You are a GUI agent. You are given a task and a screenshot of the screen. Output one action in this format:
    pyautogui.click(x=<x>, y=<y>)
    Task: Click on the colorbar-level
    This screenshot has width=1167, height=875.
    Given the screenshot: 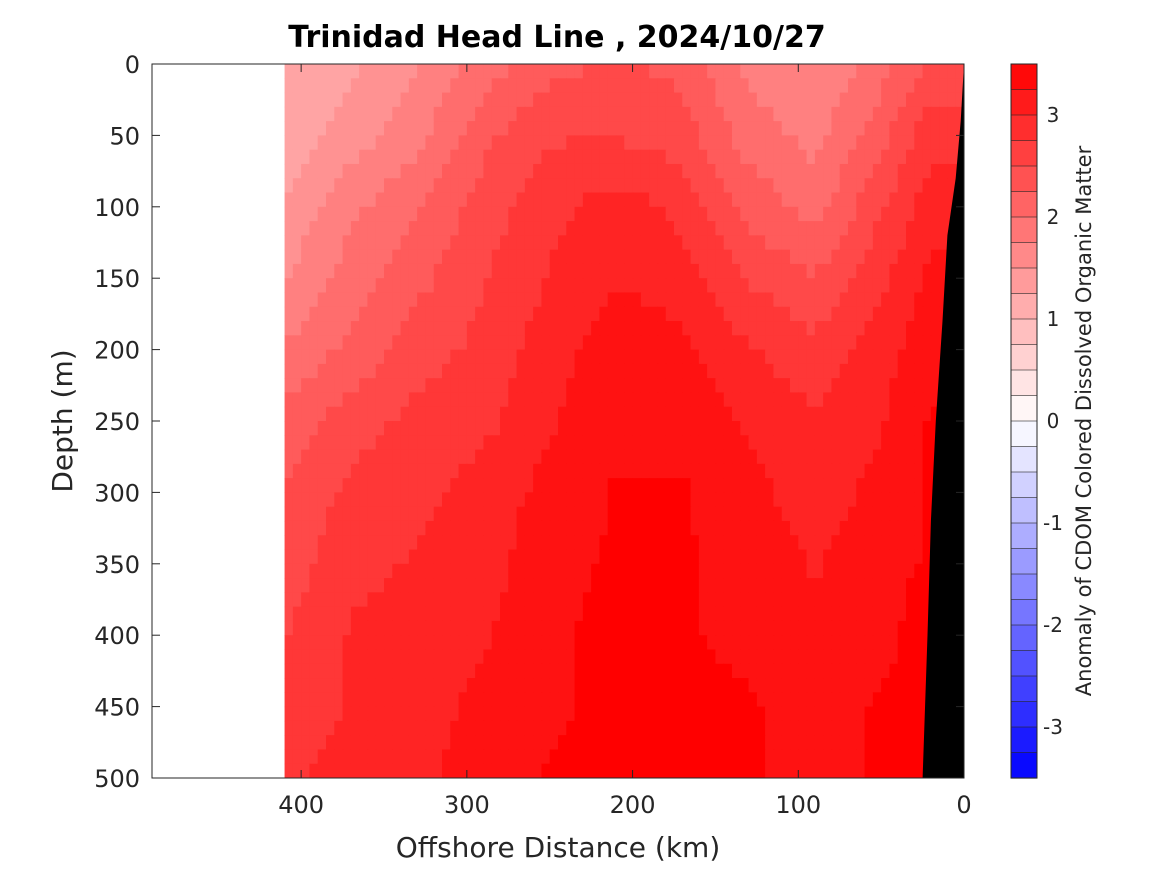 What is the action you would take?
    pyautogui.click(x=1024, y=306)
    